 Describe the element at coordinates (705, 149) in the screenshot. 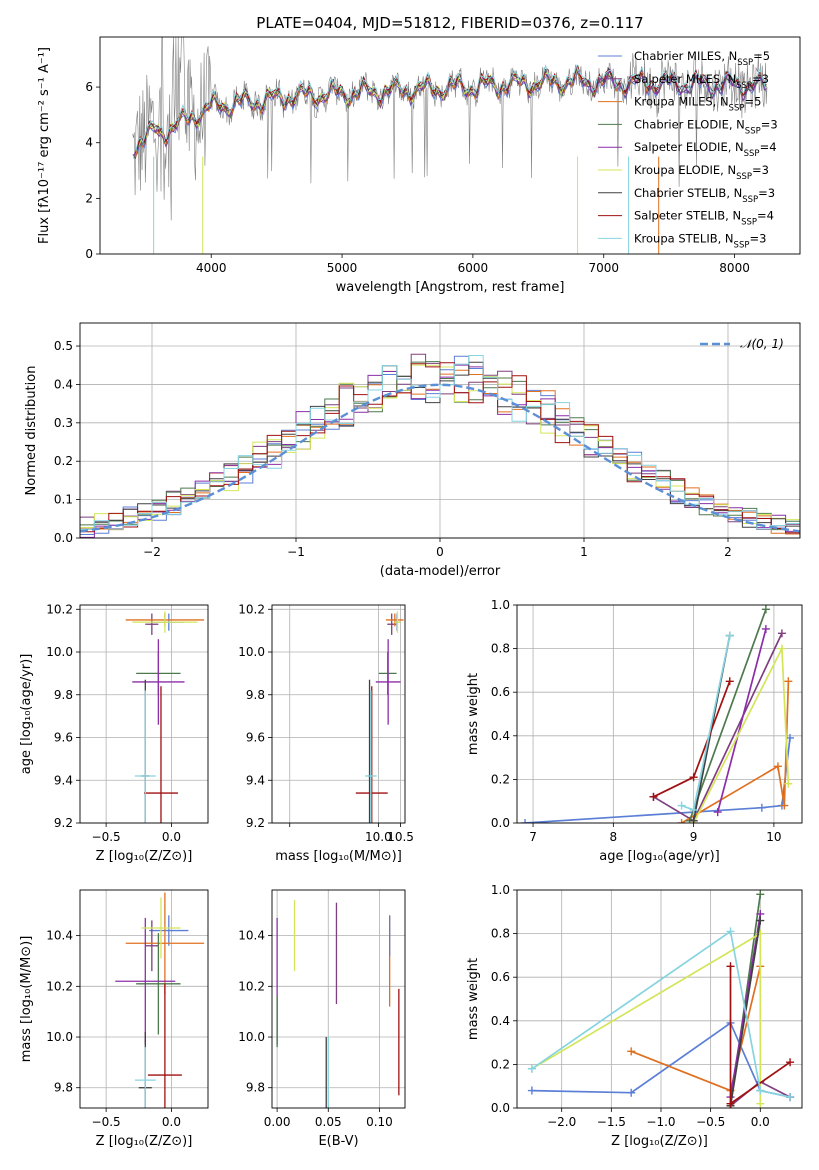

I see `legend-entry: Salpeter ELODIE, NSSP=4` at that location.